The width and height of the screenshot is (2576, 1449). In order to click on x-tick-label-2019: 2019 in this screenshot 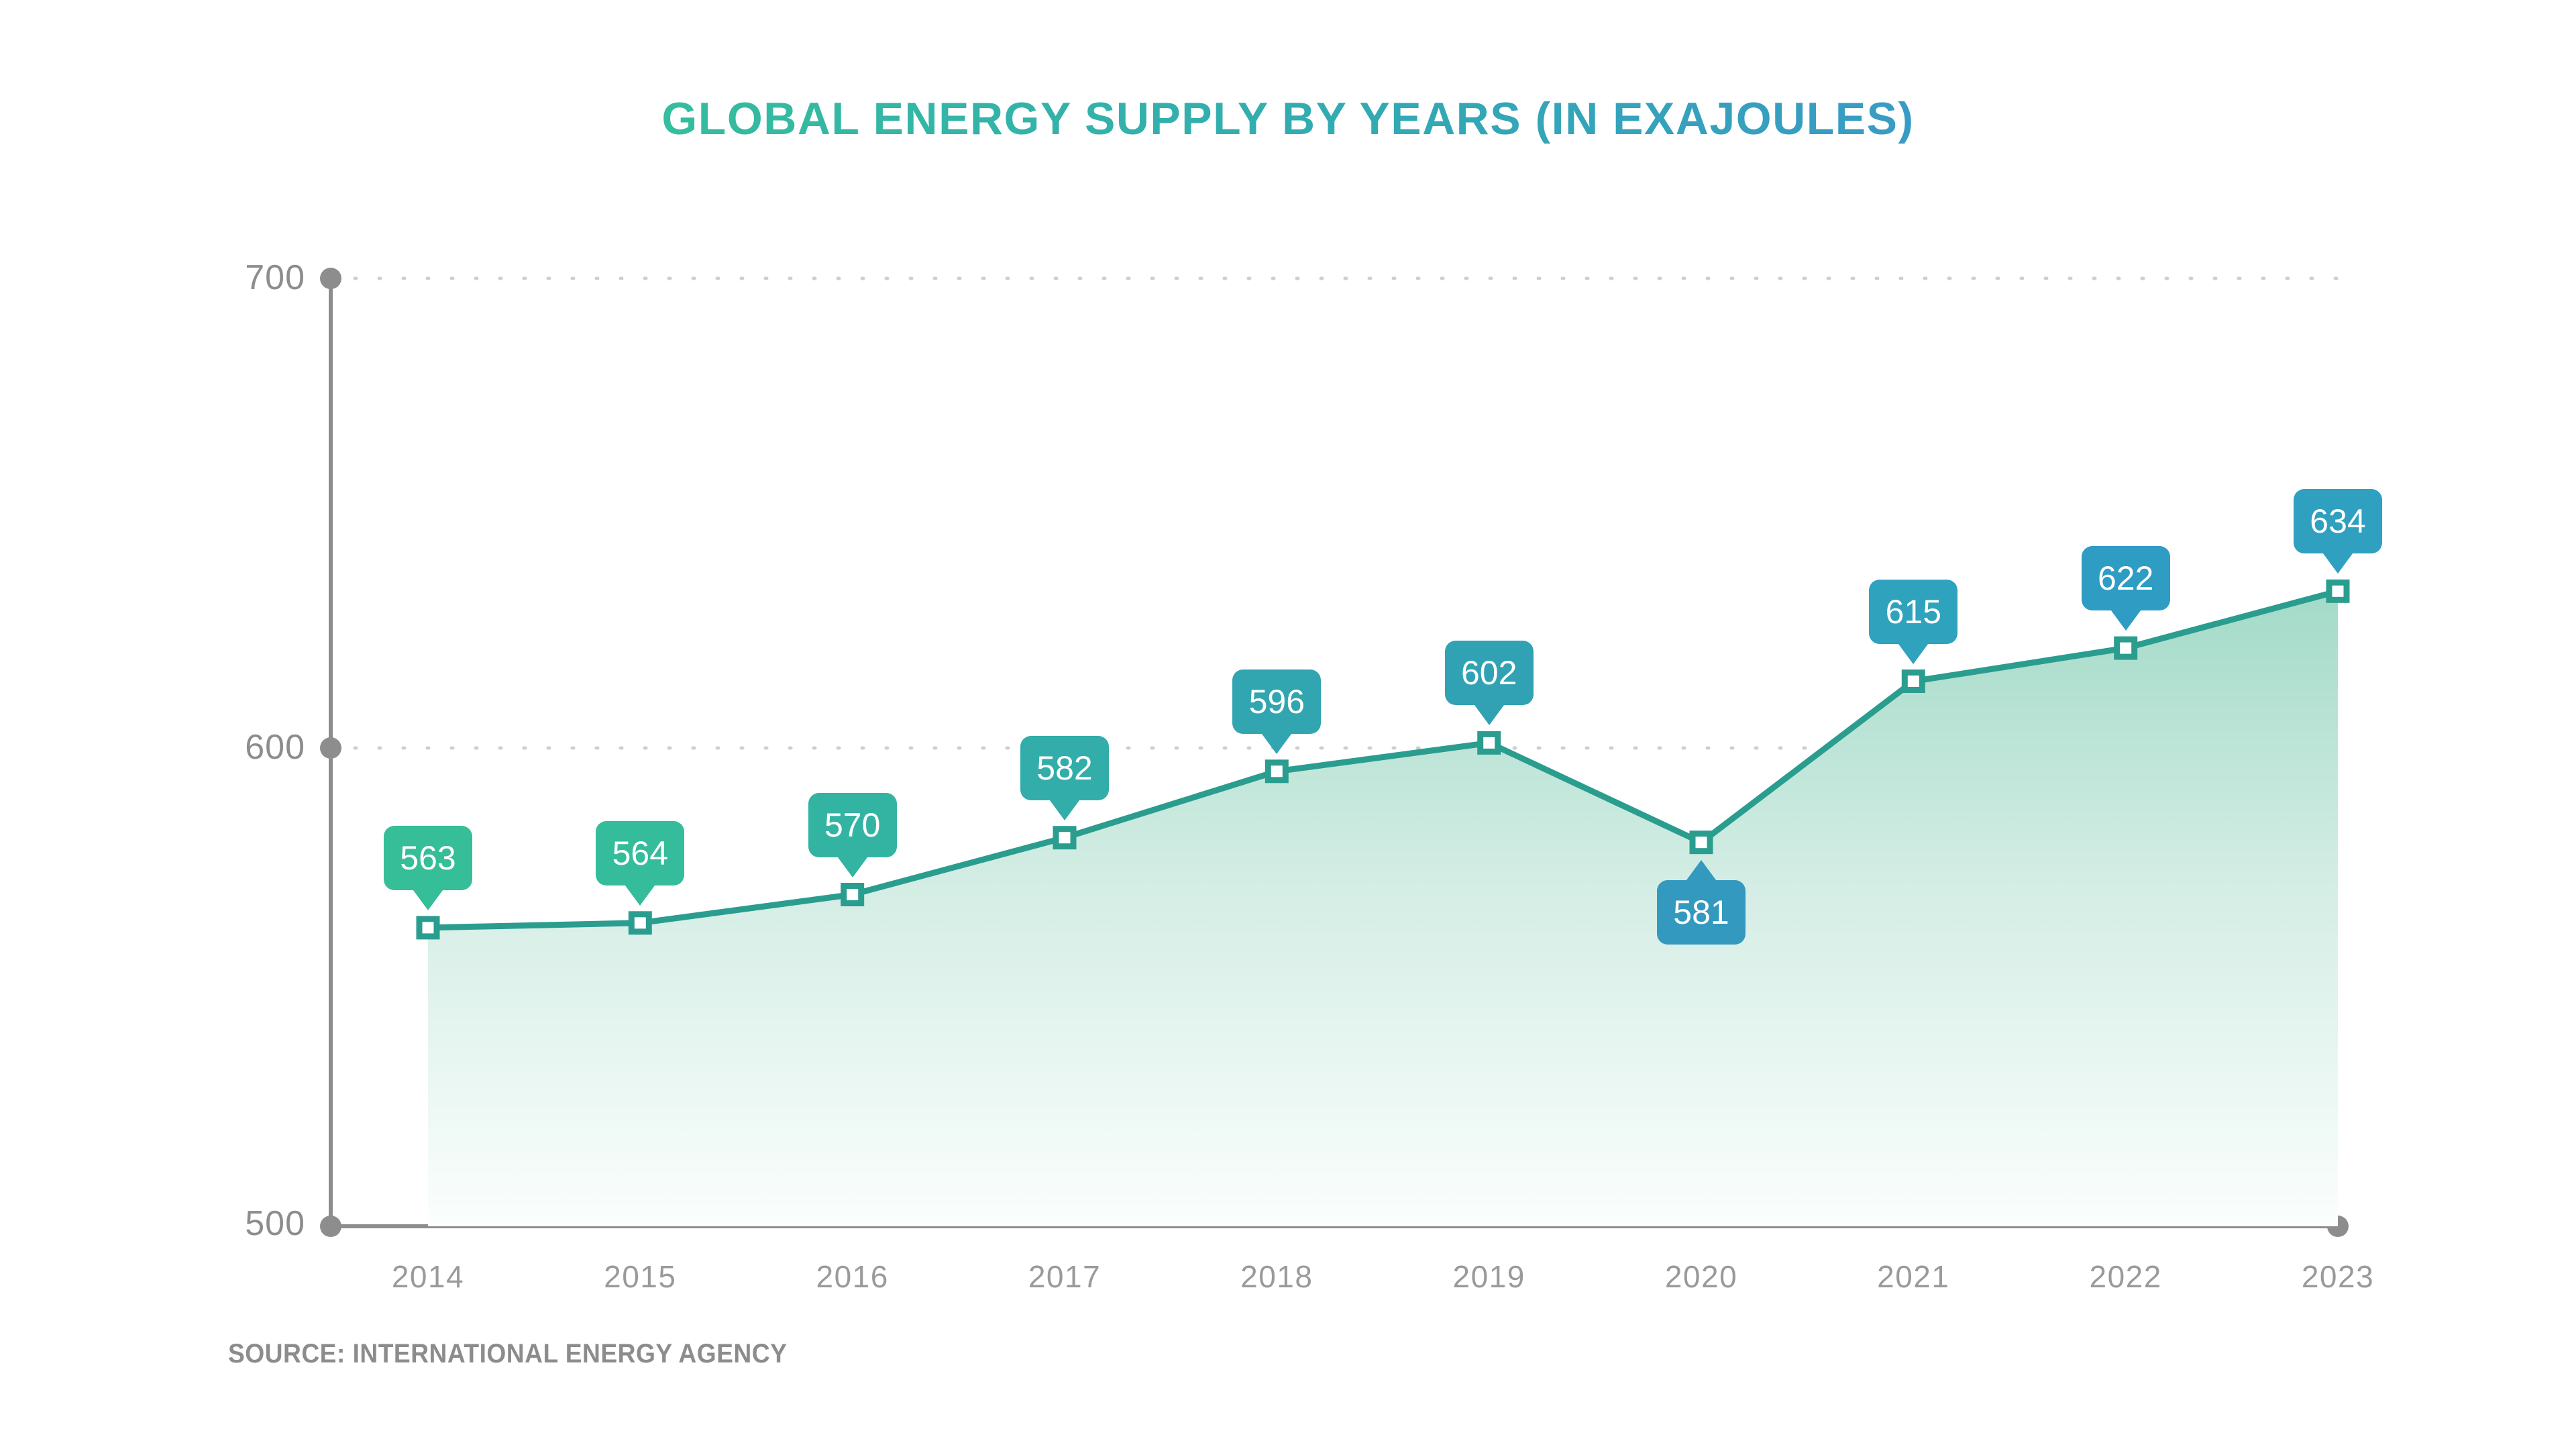, I will do `click(1488, 1276)`.